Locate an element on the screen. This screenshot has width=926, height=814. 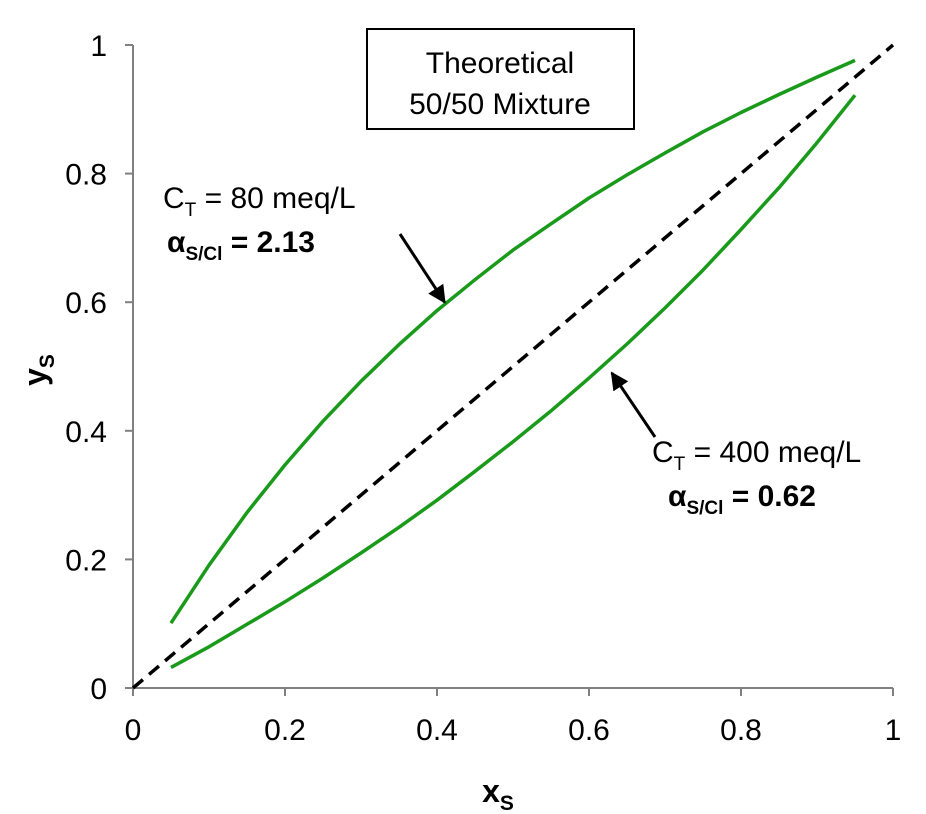
annotation-alpha-062-label: αS/Cl = 0.62 is located at coordinates (742, 499).